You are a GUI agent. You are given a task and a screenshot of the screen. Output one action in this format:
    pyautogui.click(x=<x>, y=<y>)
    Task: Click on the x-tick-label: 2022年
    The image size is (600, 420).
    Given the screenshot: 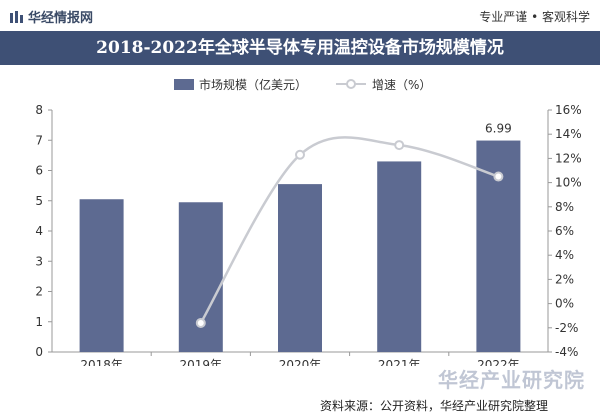 What is the action you would take?
    pyautogui.click(x=498, y=362)
    